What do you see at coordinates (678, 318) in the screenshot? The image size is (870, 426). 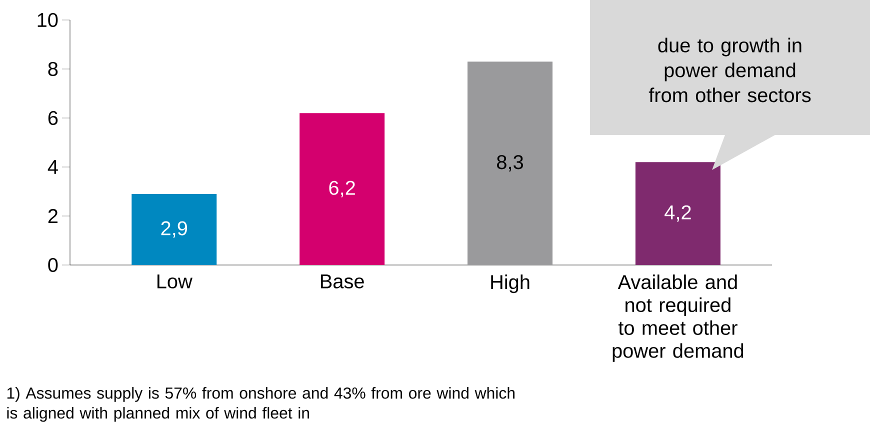 I see `x-tick-label: Available and not required to meet other power demand` at bounding box center [678, 318].